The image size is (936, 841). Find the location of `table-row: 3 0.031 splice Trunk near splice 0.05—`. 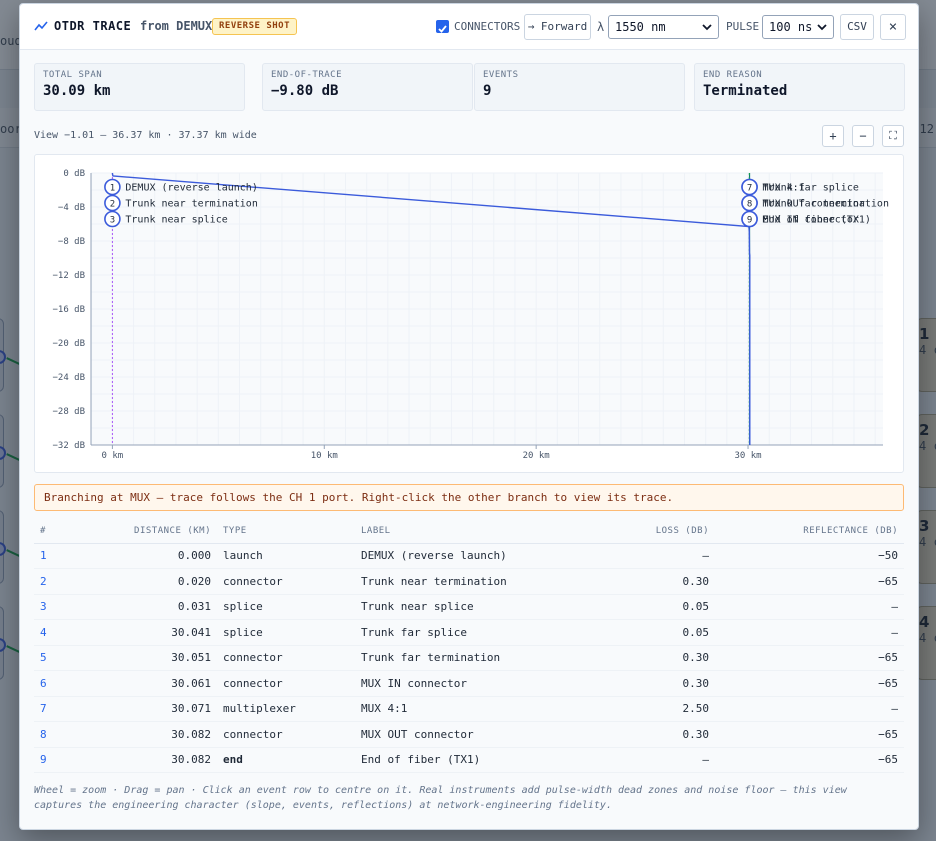

table-row: 3 0.031 splice Trunk near splice 0.05— is located at coordinates (469, 607).